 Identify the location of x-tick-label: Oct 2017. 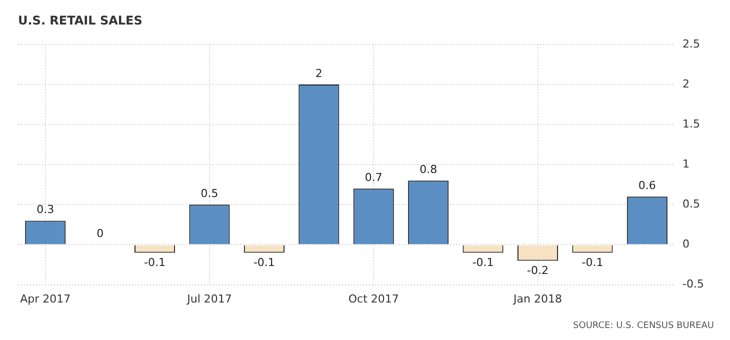
(373, 299).